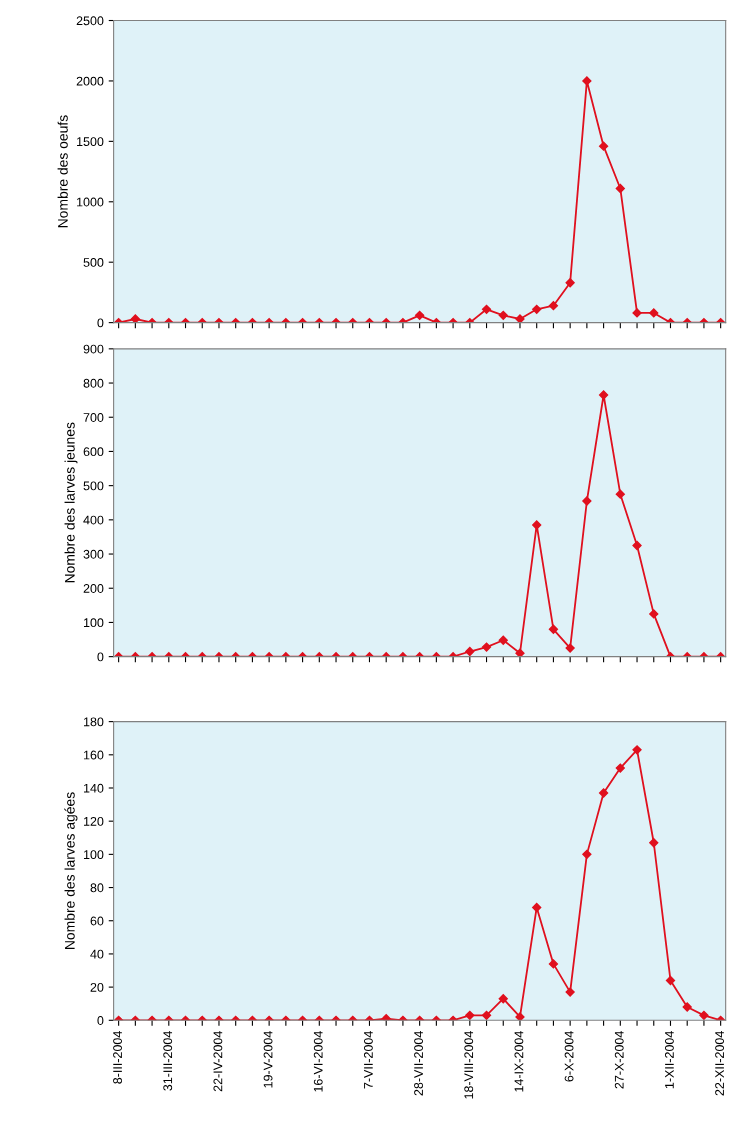 Image resolution: width=733 pixels, height=1140 pixels. What do you see at coordinates (469, 1065) in the screenshot?
I see `x-tick-label: 18-VIII-2004` at bounding box center [469, 1065].